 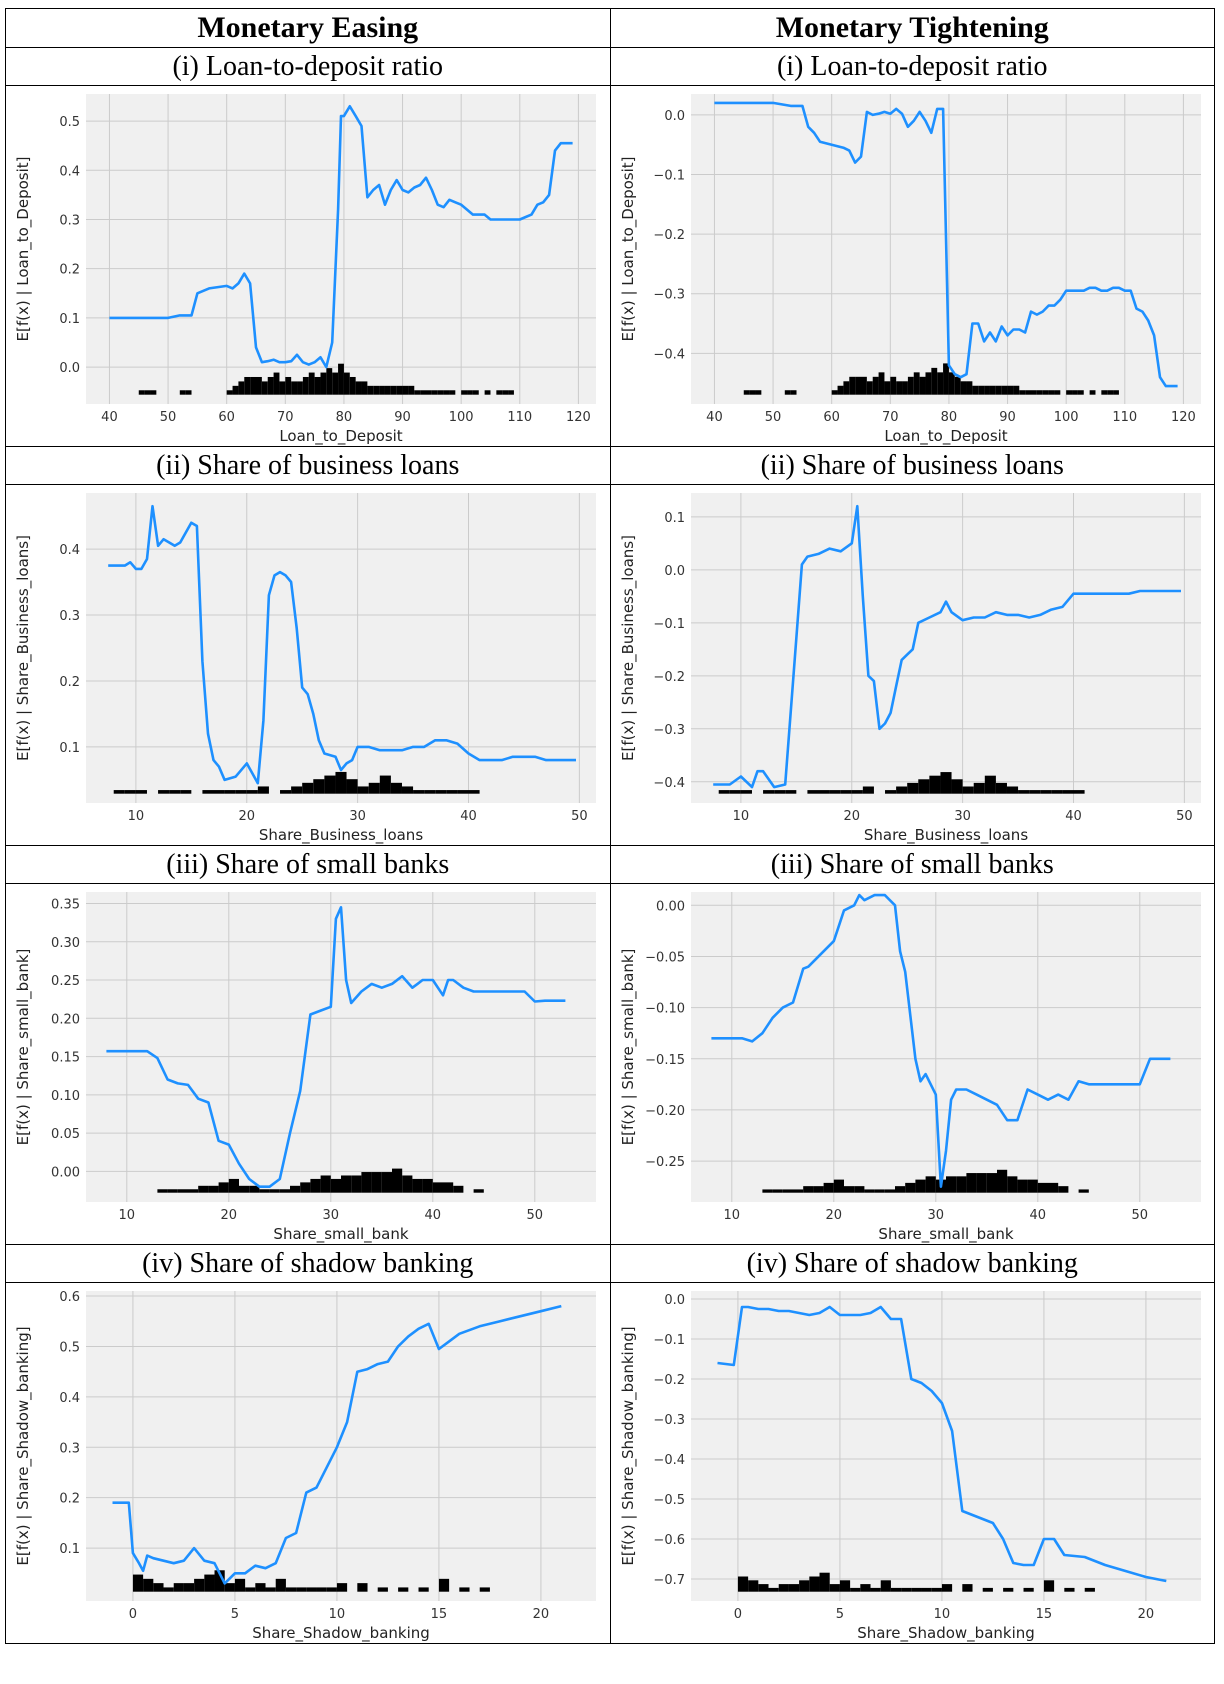 I want to click on column-header-tightening: Monetary Tightening, so click(x=912, y=28).